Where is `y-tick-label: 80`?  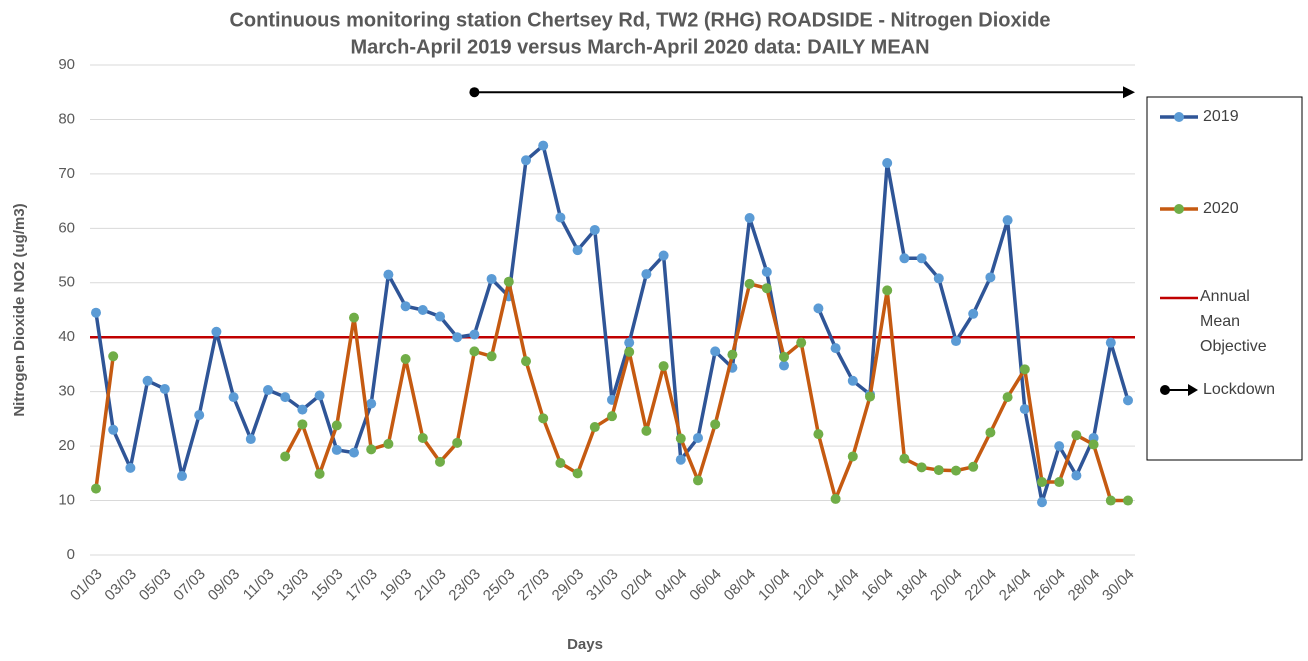 y-tick-label: 80 is located at coordinates (66, 118).